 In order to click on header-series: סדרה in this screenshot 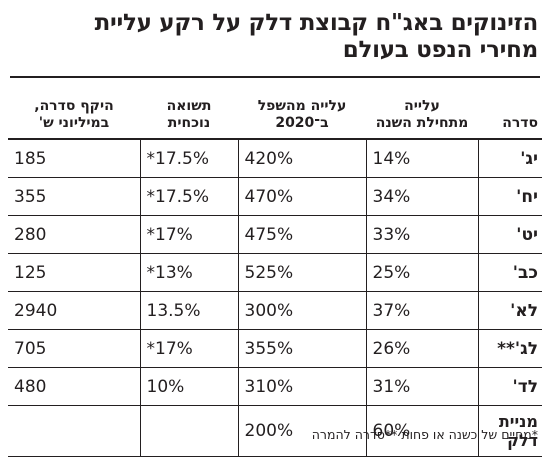, I will do `click(510, 111)`.